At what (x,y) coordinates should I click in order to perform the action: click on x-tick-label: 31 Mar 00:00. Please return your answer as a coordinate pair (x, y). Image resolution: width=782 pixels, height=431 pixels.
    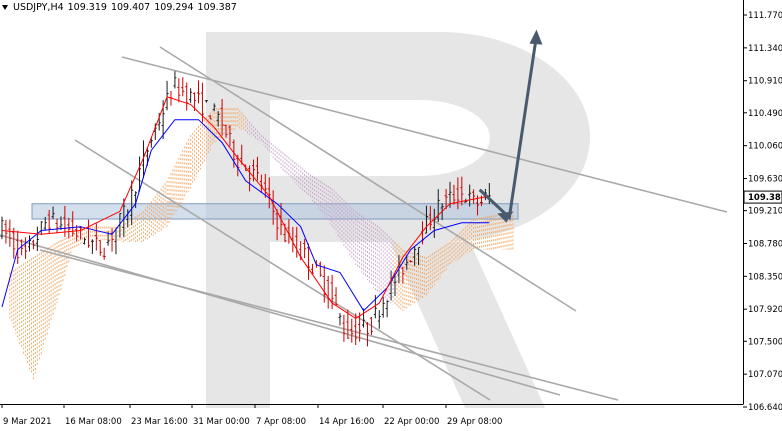
    Looking at the image, I should click on (221, 422).